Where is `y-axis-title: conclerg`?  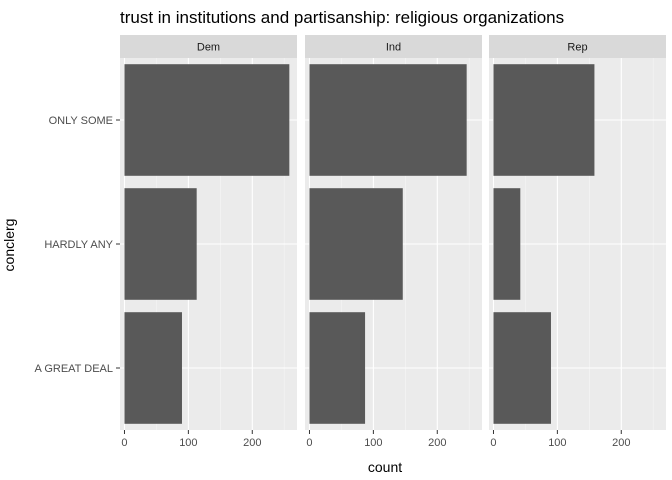 y-axis-title: conclerg is located at coordinates (9, 245).